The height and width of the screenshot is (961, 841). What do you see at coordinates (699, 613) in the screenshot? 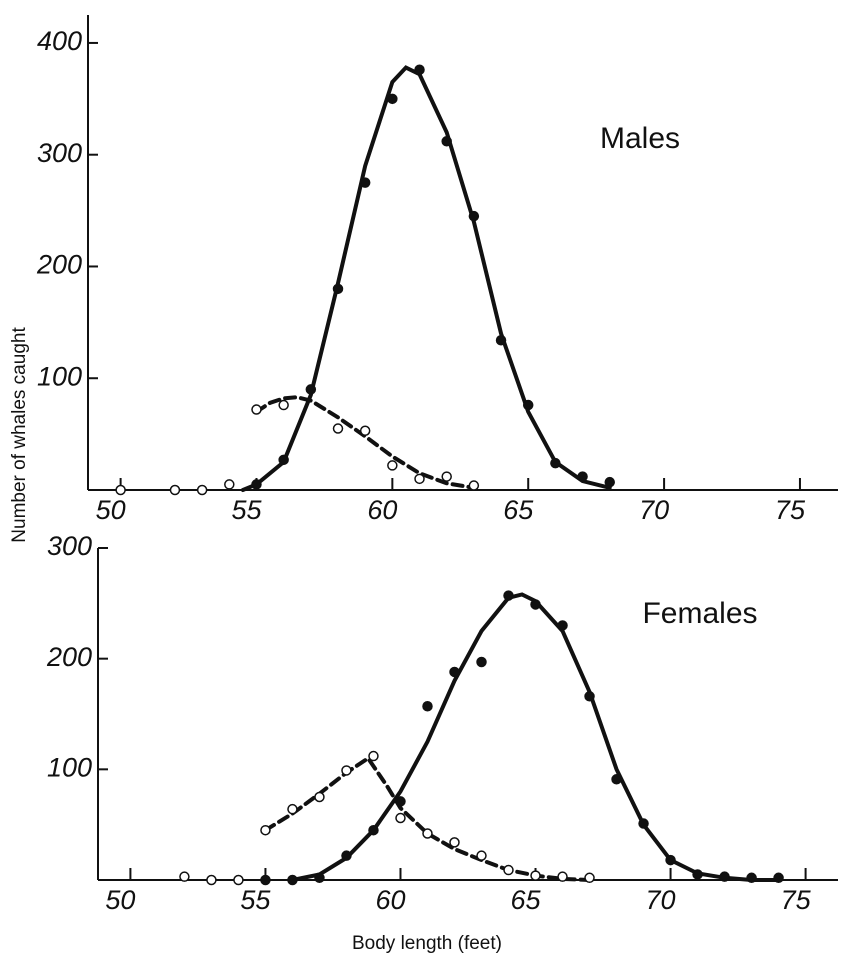
I see `panel-title: Females` at bounding box center [699, 613].